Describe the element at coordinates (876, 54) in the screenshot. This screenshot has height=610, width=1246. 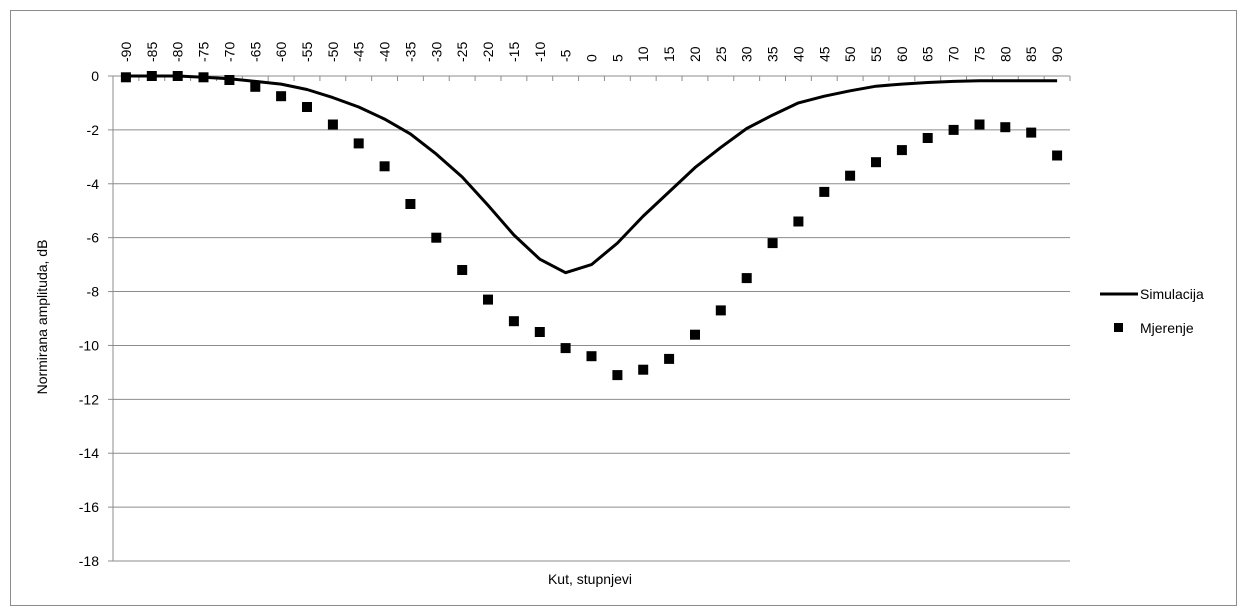
I see `x-tick-label: 55` at that location.